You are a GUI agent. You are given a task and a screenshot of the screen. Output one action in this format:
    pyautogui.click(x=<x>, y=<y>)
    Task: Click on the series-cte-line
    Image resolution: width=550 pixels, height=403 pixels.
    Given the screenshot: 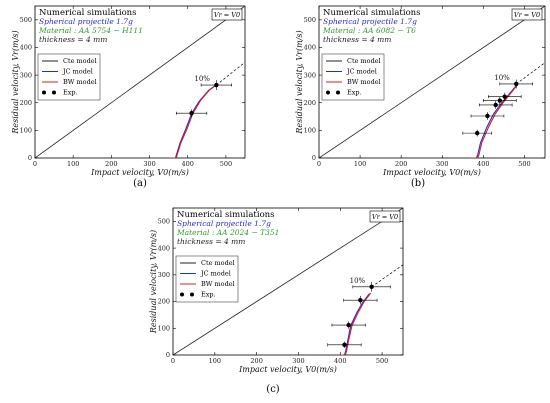 What is the action you would take?
    pyautogui.click(x=140, y=82)
    